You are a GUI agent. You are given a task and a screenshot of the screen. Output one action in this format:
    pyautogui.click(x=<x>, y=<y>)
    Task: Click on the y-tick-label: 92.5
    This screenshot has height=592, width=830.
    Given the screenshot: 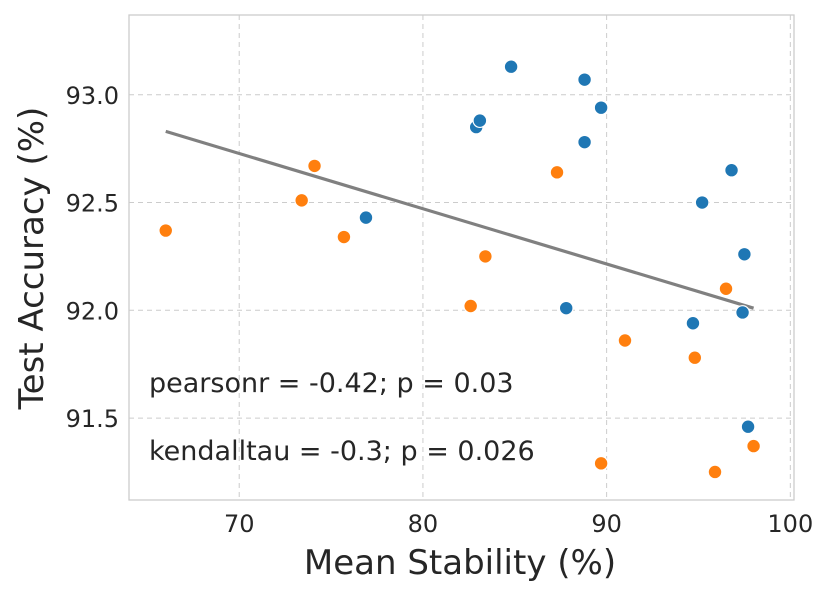 What is the action you would take?
    pyautogui.click(x=92, y=204)
    